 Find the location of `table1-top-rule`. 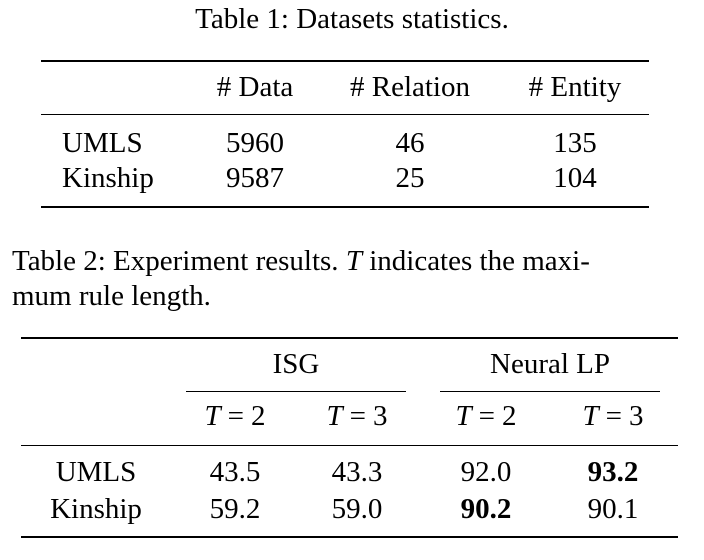

table1-top-rule is located at coordinates (345, 61).